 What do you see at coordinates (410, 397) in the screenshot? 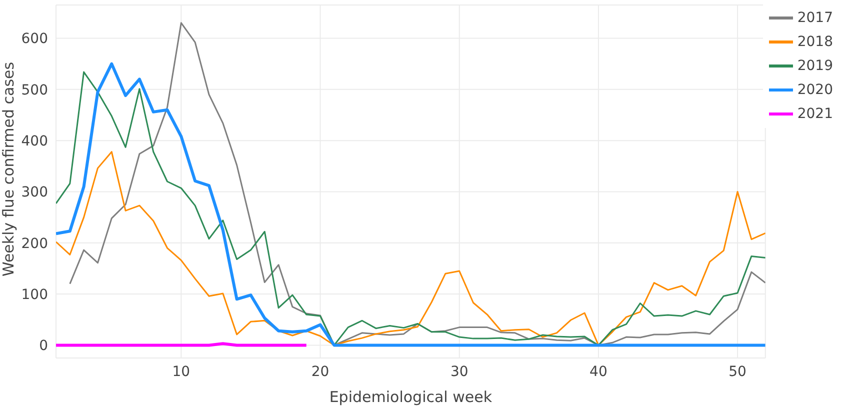
I see `x-axis-title: Epidemiological week` at bounding box center [410, 397].